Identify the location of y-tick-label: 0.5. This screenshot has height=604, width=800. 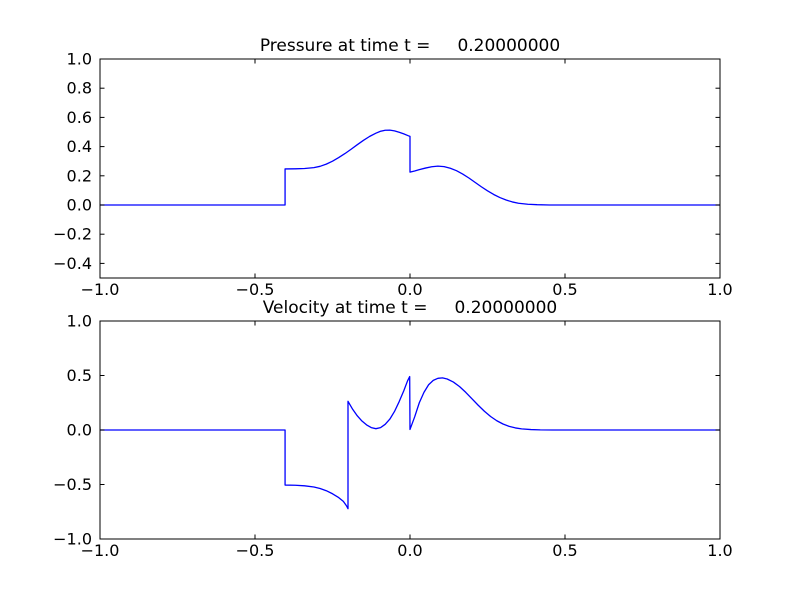
(79, 375).